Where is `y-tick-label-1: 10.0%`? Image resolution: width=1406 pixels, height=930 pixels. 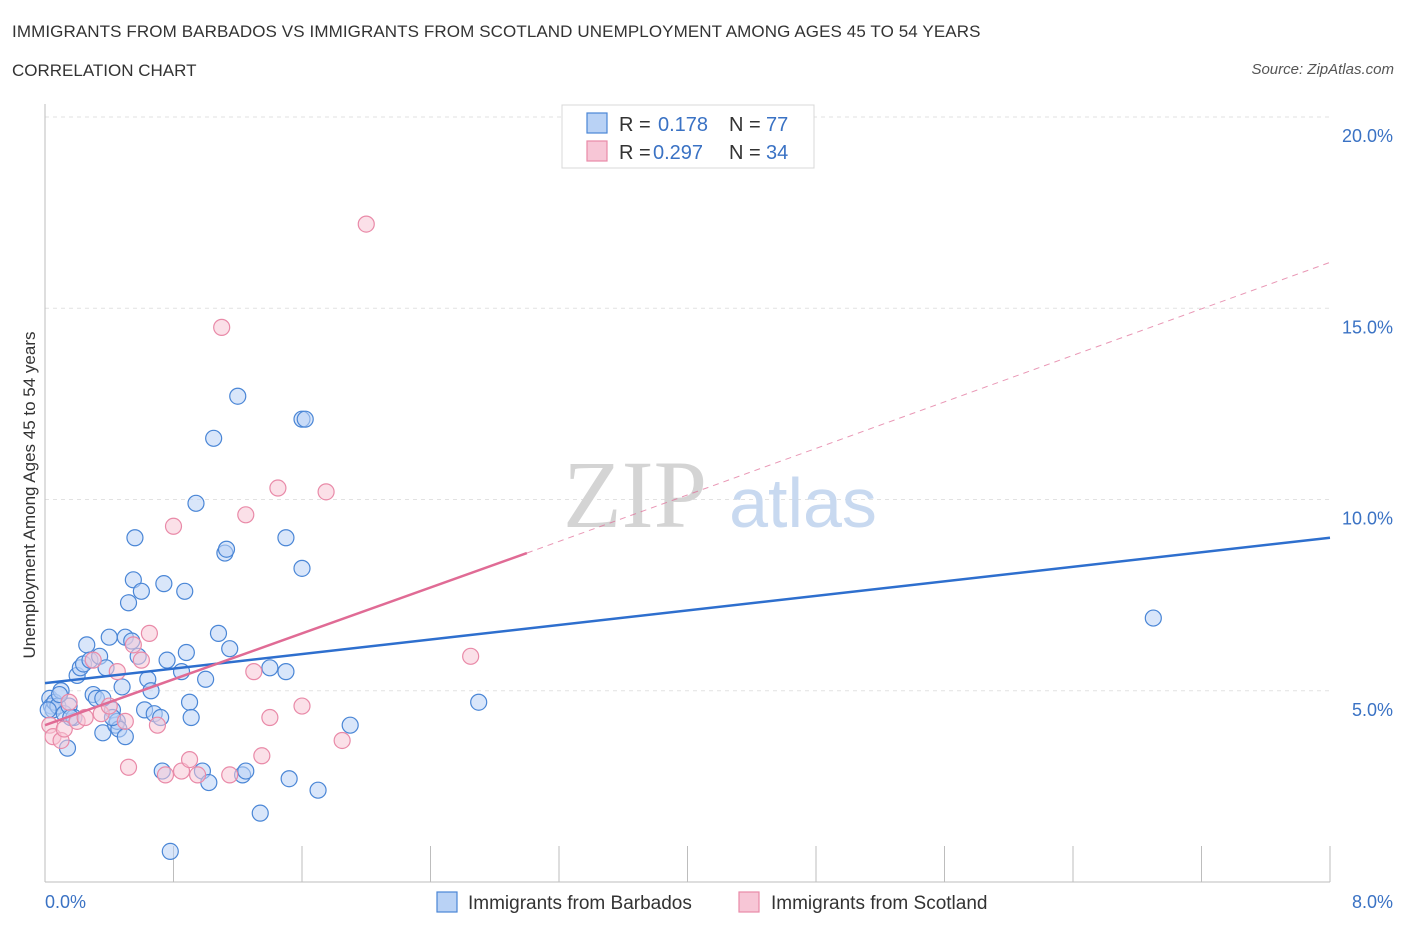 y-tick-label-1: 10.0% is located at coordinates (1367, 519).